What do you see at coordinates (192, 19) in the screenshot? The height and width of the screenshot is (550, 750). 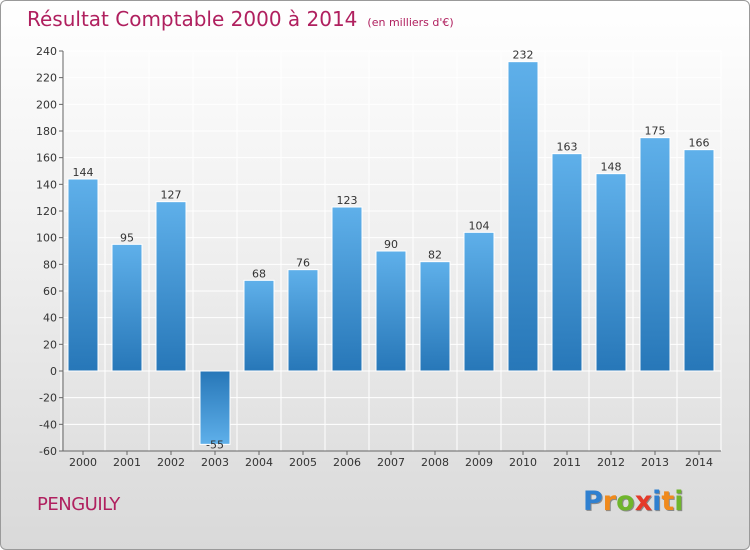 I see `chart-title: Résultat Comptable 2000 à 2014` at bounding box center [192, 19].